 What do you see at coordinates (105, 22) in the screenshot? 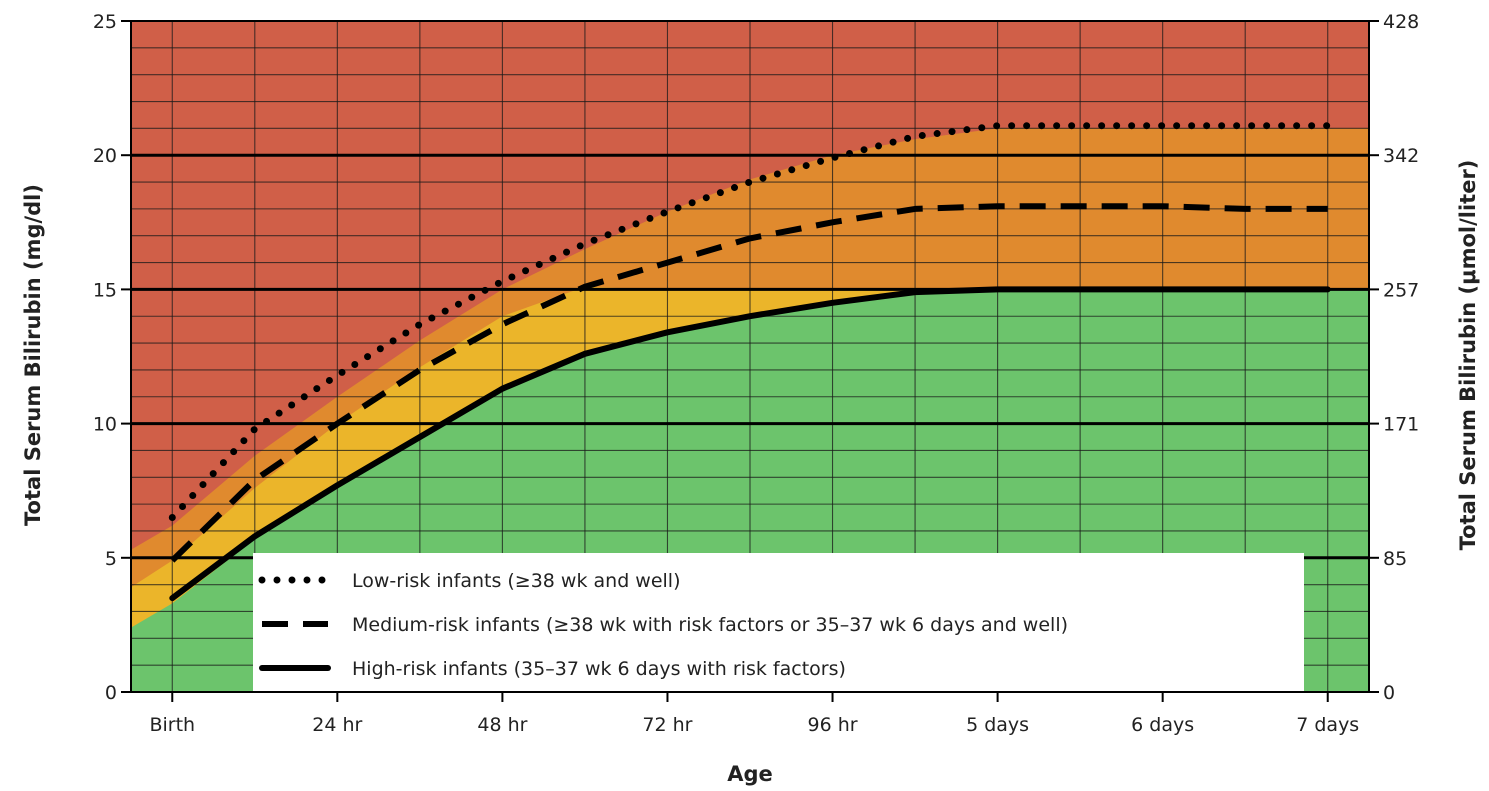
I see `y-tick-label-left: 25` at bounding box center [105, 22].